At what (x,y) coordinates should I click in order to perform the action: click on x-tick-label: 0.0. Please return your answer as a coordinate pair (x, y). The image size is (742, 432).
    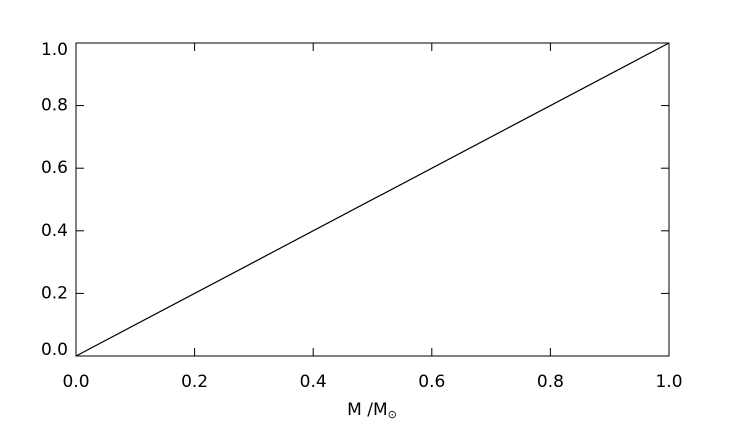
    Looking at the image, I should click on (75, 382).